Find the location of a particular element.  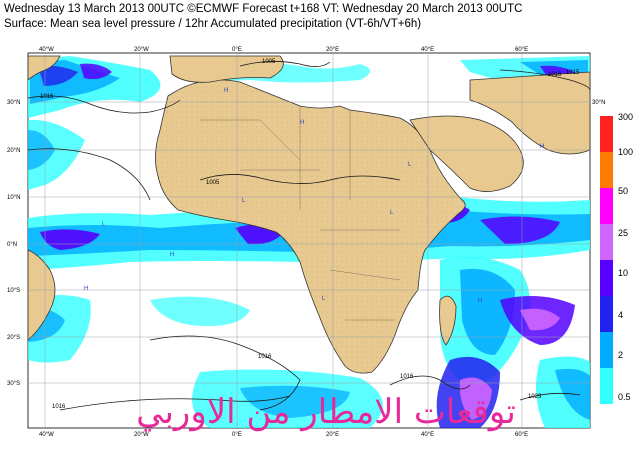

legend-label: 0.5 is located at coordinates (624, 397).